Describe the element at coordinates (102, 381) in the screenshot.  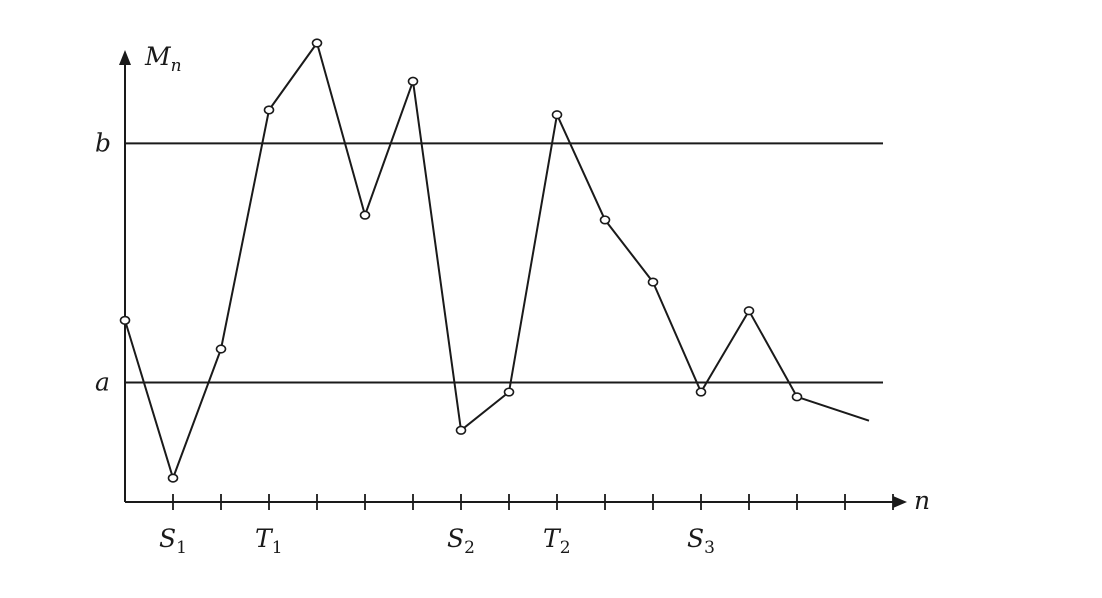
I see `level-label-a: a` at that location.